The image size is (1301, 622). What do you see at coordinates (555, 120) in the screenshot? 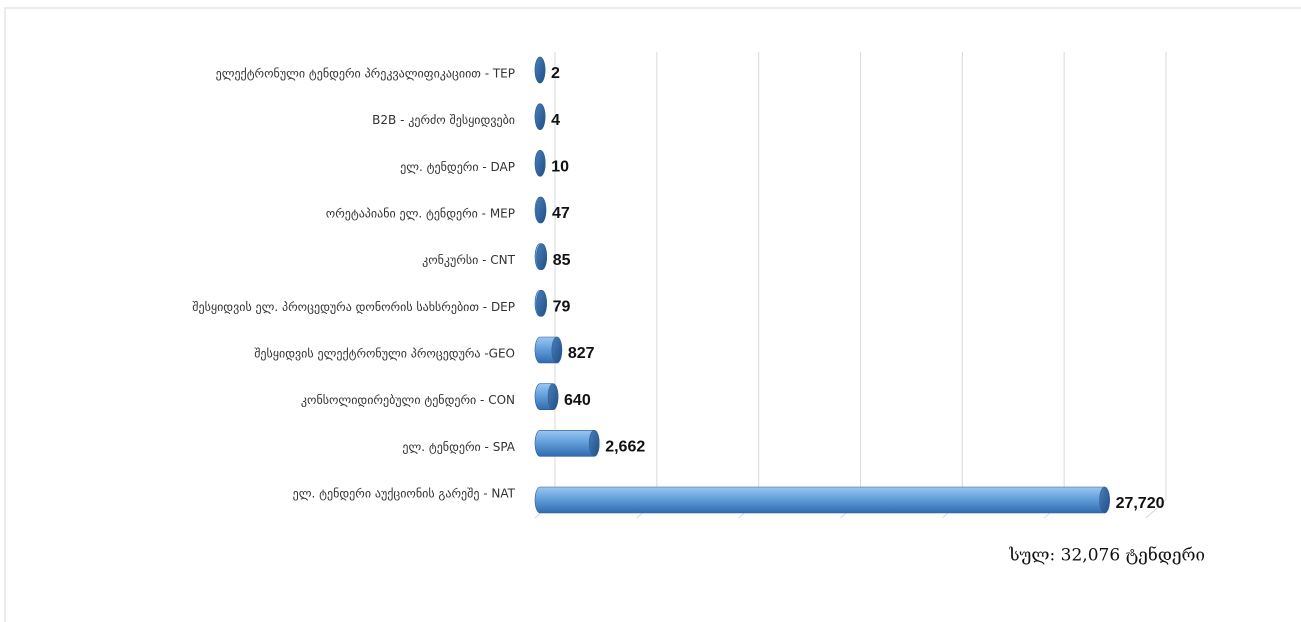
I see `value-label: 4` at bounding box center [555, 120].